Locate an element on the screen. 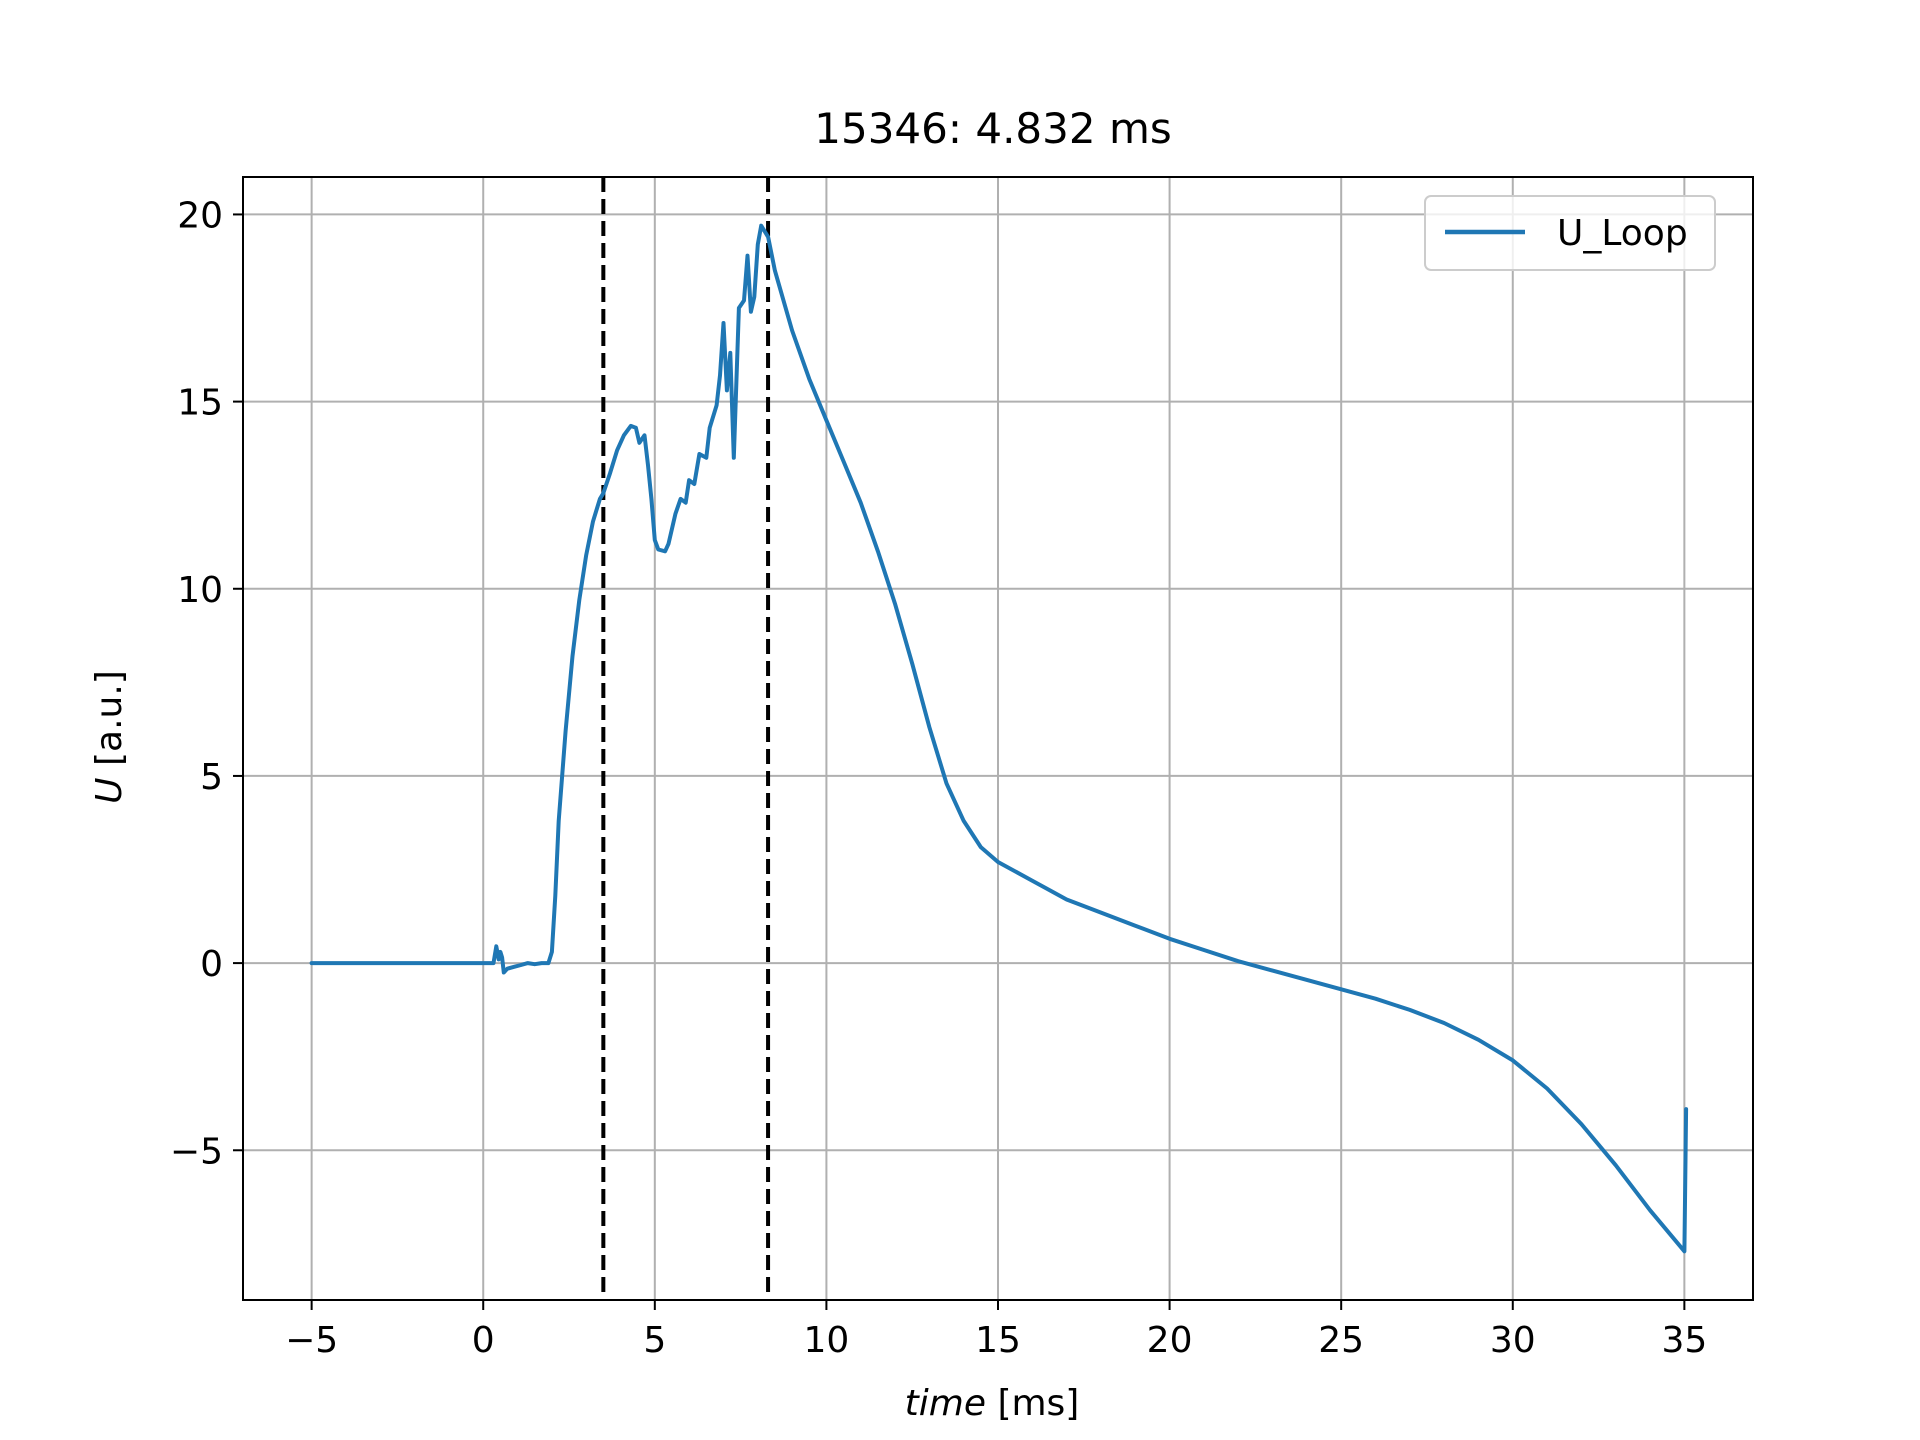 This screenshot has width=1920, height=1440. chart-title: 15346: 4.832 ms is located at coordinates (993, 128).